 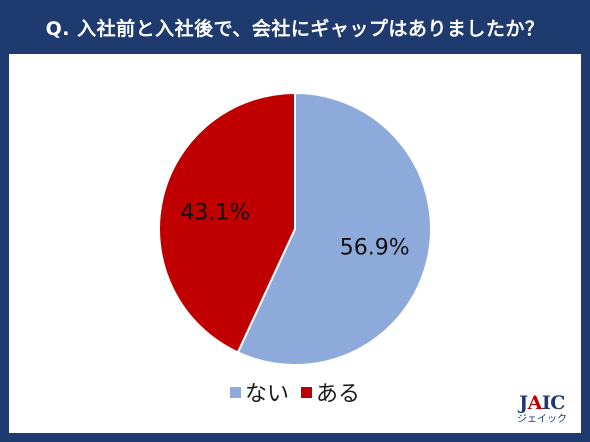 I want to click on chart-title: Q. 入社前と入社後で、会社にギャップはありましたか？, so click(x=295, y=29).